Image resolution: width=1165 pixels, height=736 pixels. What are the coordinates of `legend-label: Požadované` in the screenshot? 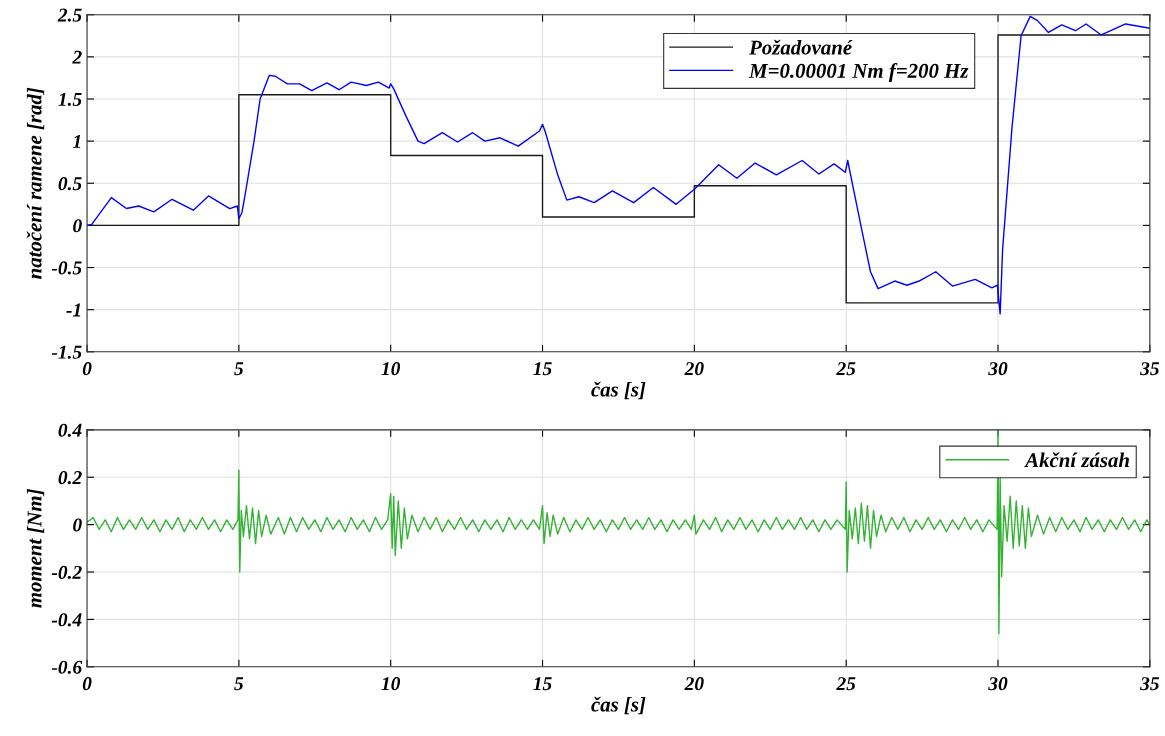 It's located at (801, 47).